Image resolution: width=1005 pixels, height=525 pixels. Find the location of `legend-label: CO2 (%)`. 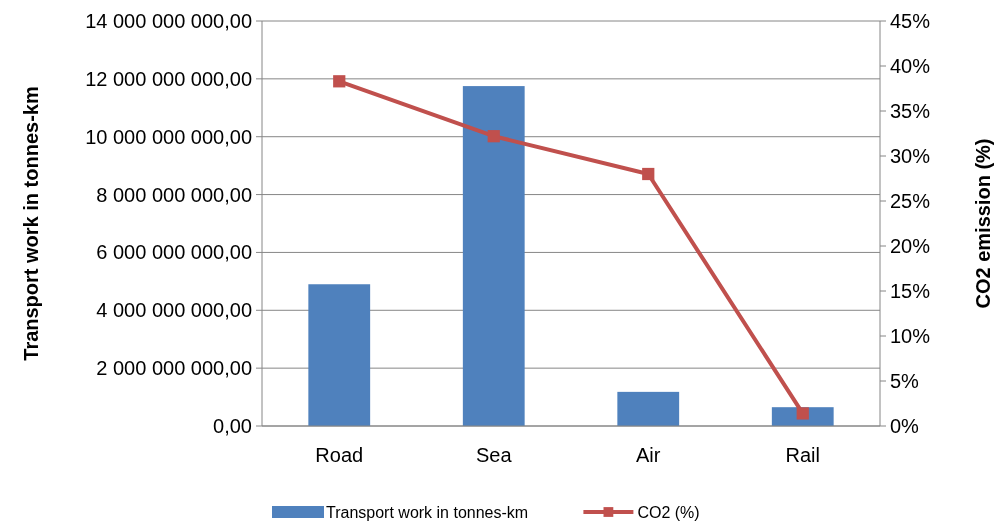

legend-label: CO2 (%) is located at coordinates (668, 512).